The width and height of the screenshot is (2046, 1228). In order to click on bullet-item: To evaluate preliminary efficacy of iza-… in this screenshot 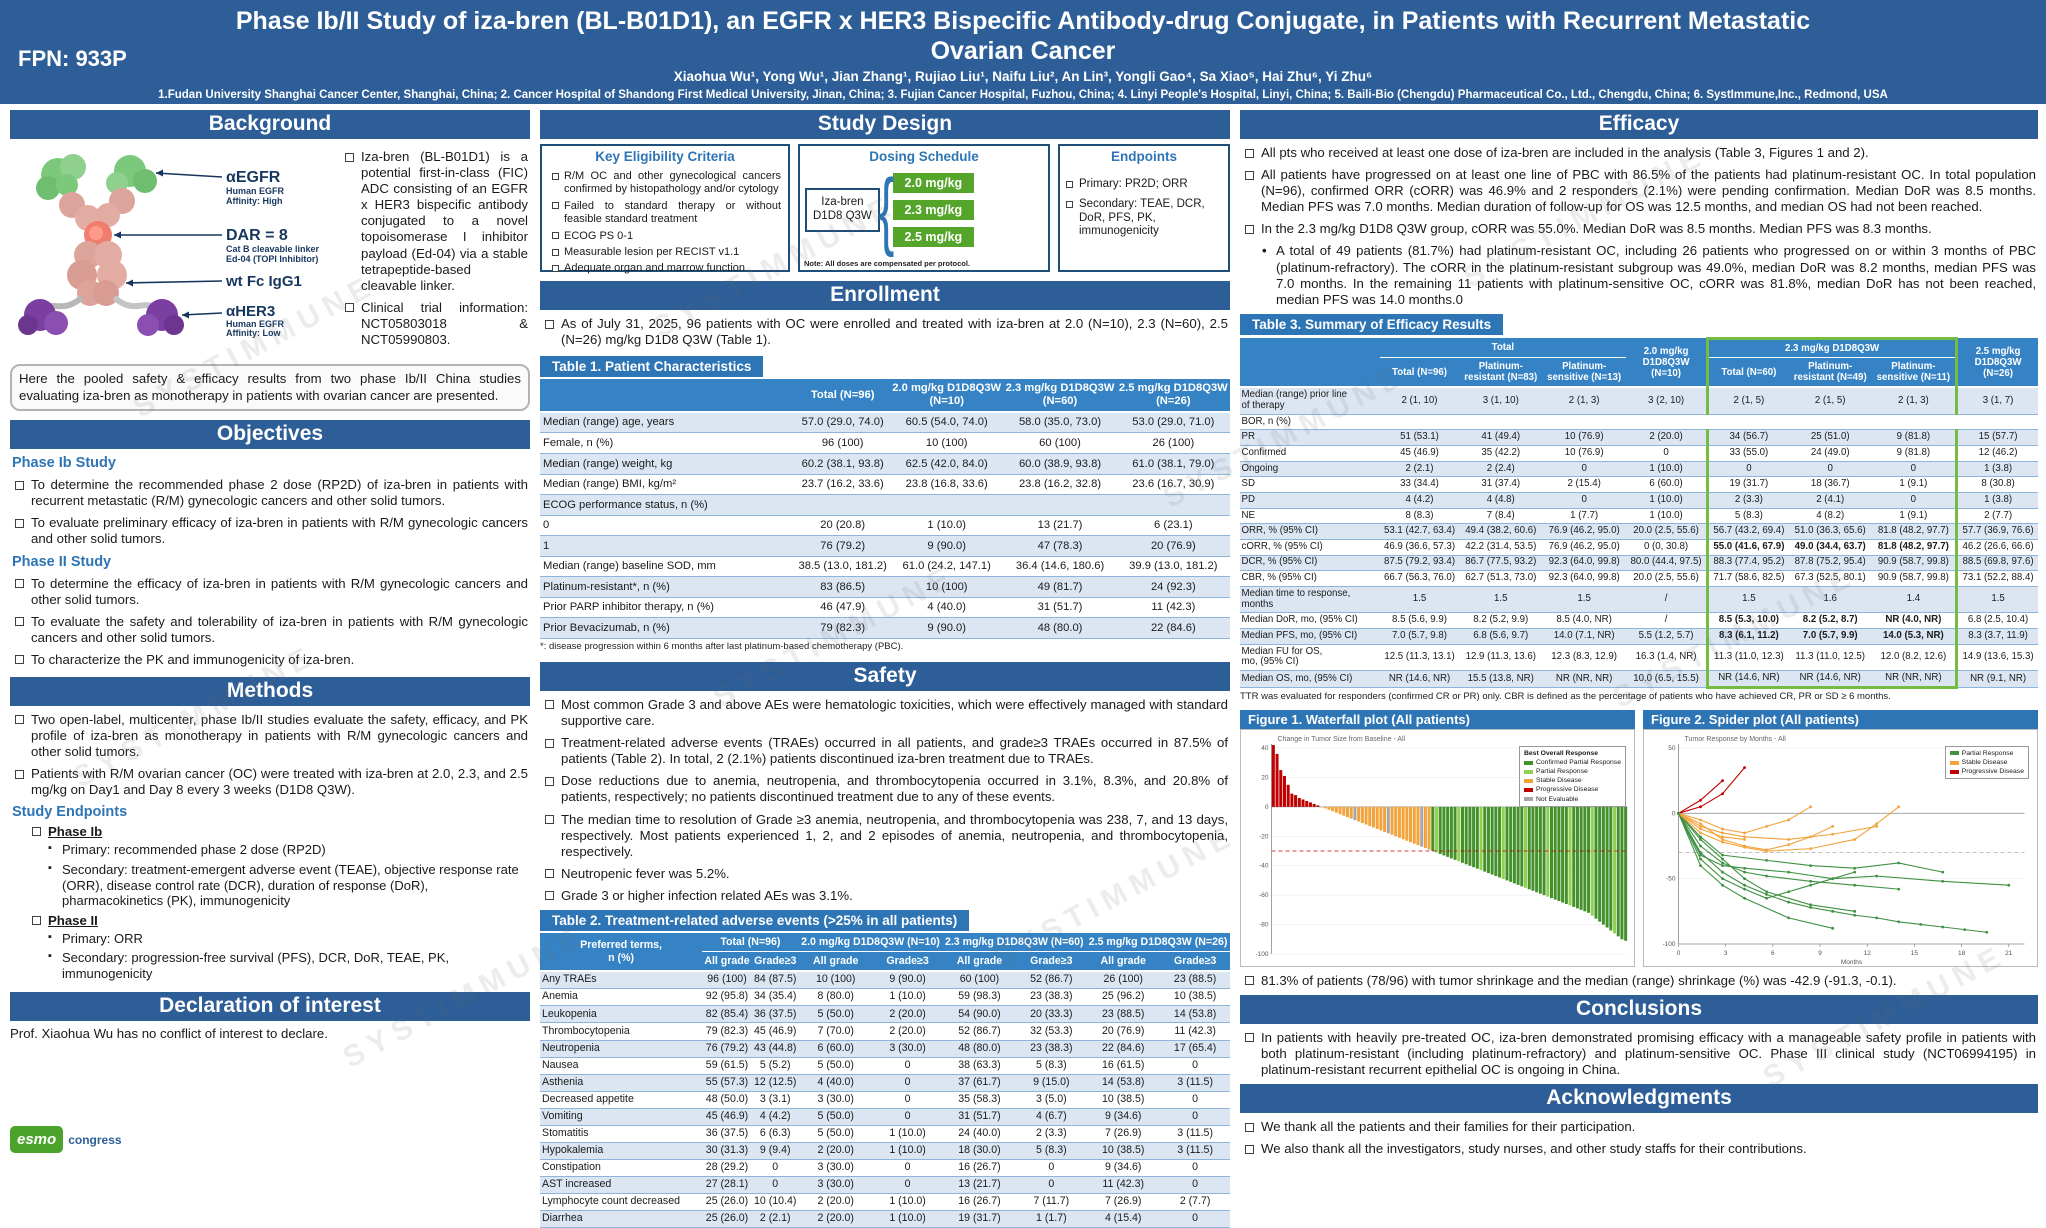, I will do `click(270, 531)`.